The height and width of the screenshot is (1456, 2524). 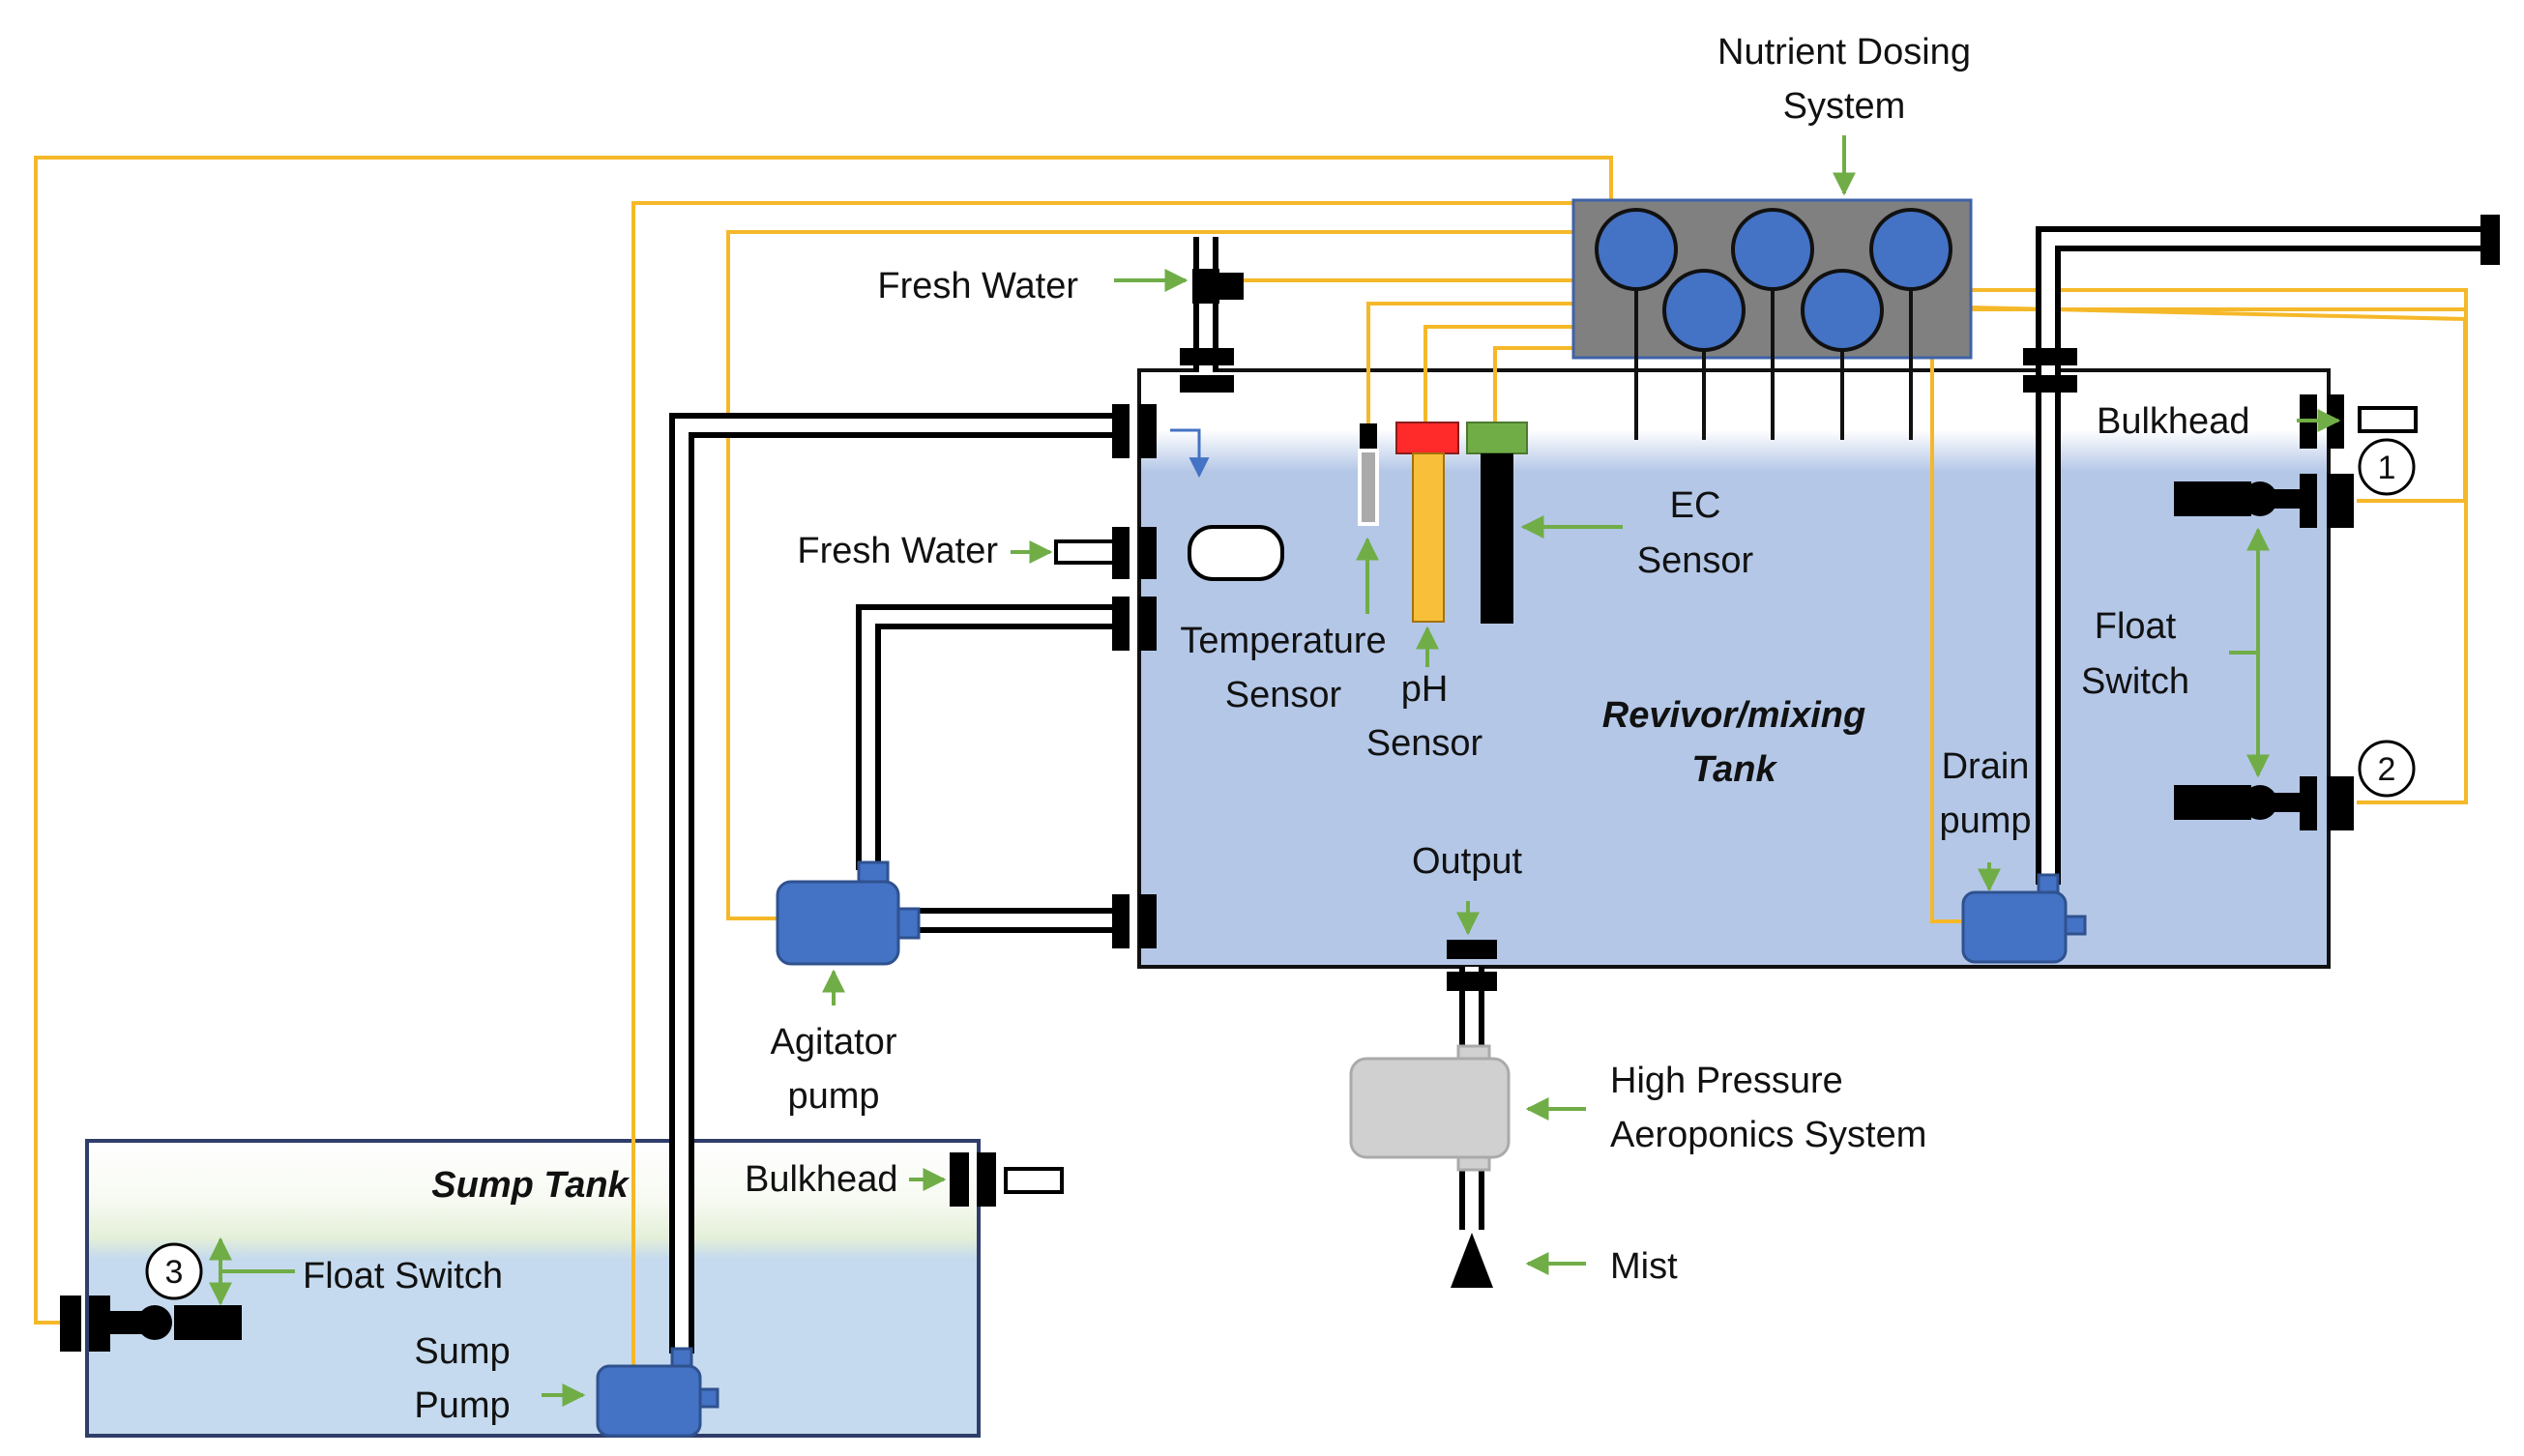 I want to click on drain-pump, so click(x=2024, y=919).